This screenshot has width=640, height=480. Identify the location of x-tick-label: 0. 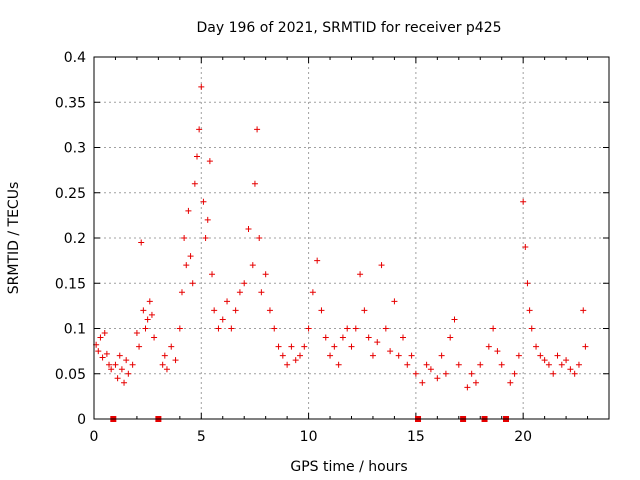
(94, 437).